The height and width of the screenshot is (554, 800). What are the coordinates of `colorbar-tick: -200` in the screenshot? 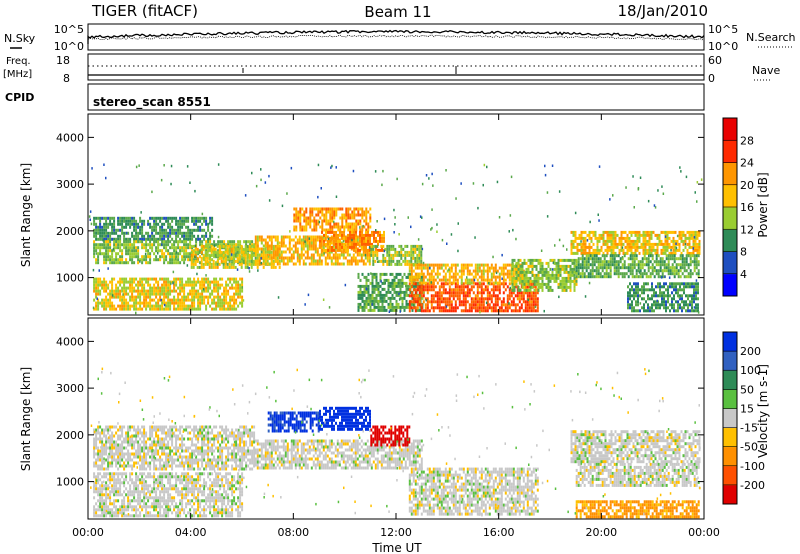 It's located at (752, 485).